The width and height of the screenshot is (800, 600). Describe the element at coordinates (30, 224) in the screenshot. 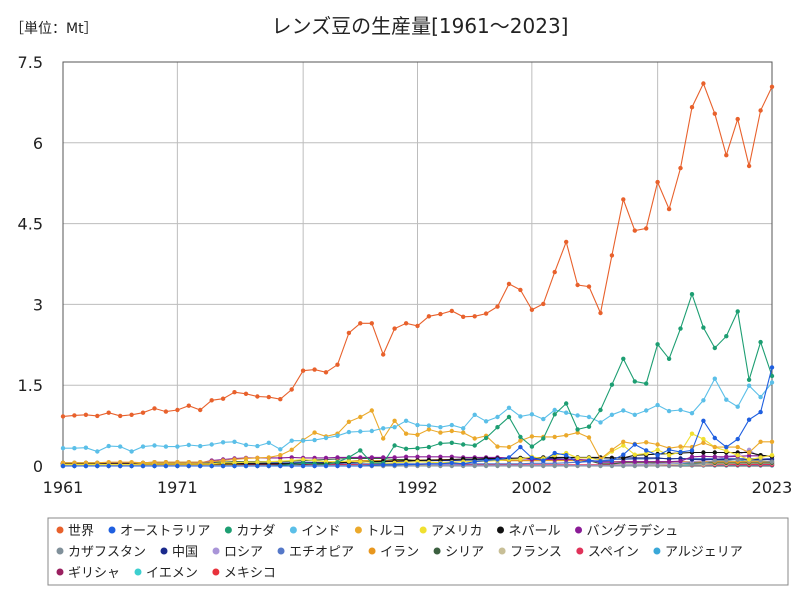

I see `y-tick-label: 4.5` at that location.